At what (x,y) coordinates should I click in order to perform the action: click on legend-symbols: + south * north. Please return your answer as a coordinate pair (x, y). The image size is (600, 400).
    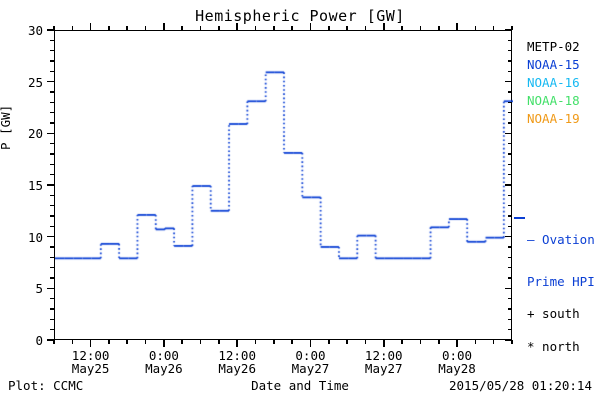
    Looking at the image, I should click on (553, 330).